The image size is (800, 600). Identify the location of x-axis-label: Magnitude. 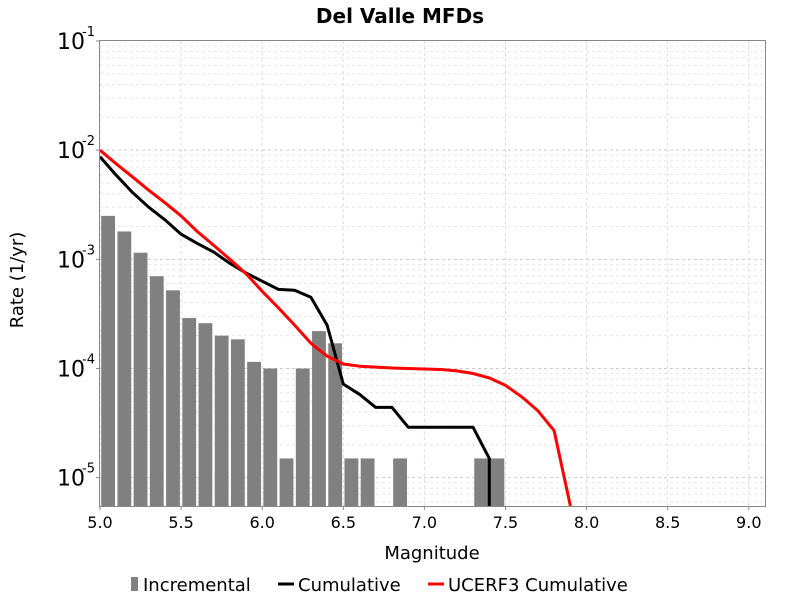
(431, 553).